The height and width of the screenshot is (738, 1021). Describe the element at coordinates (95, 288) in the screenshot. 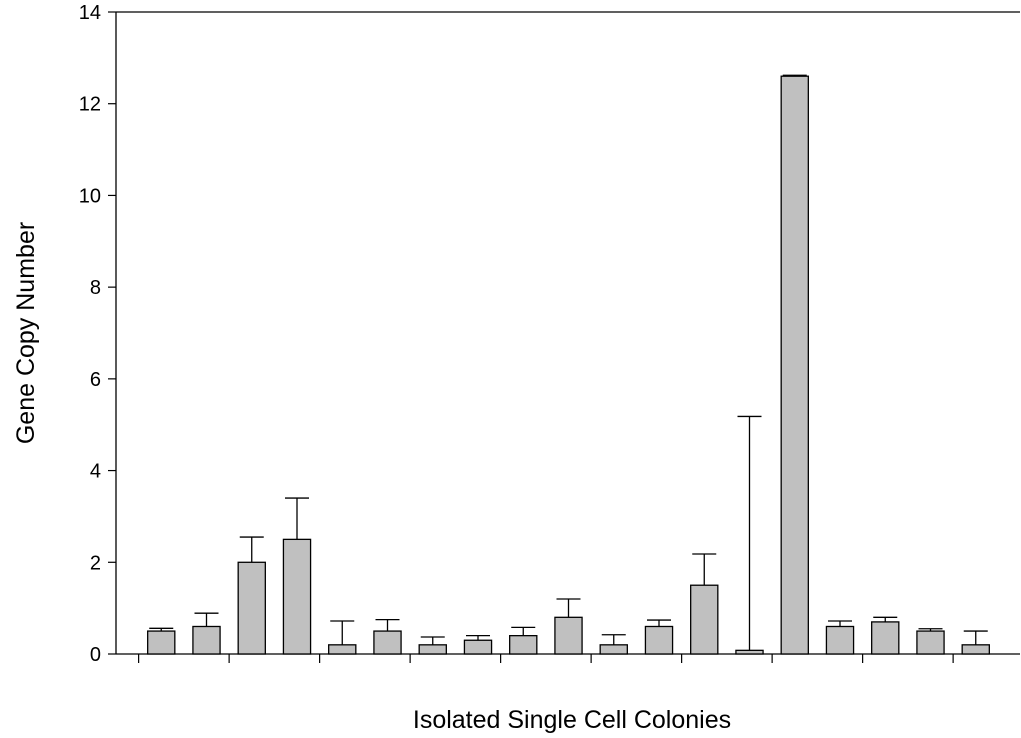

I see `y-tick-label: 8` at that location.